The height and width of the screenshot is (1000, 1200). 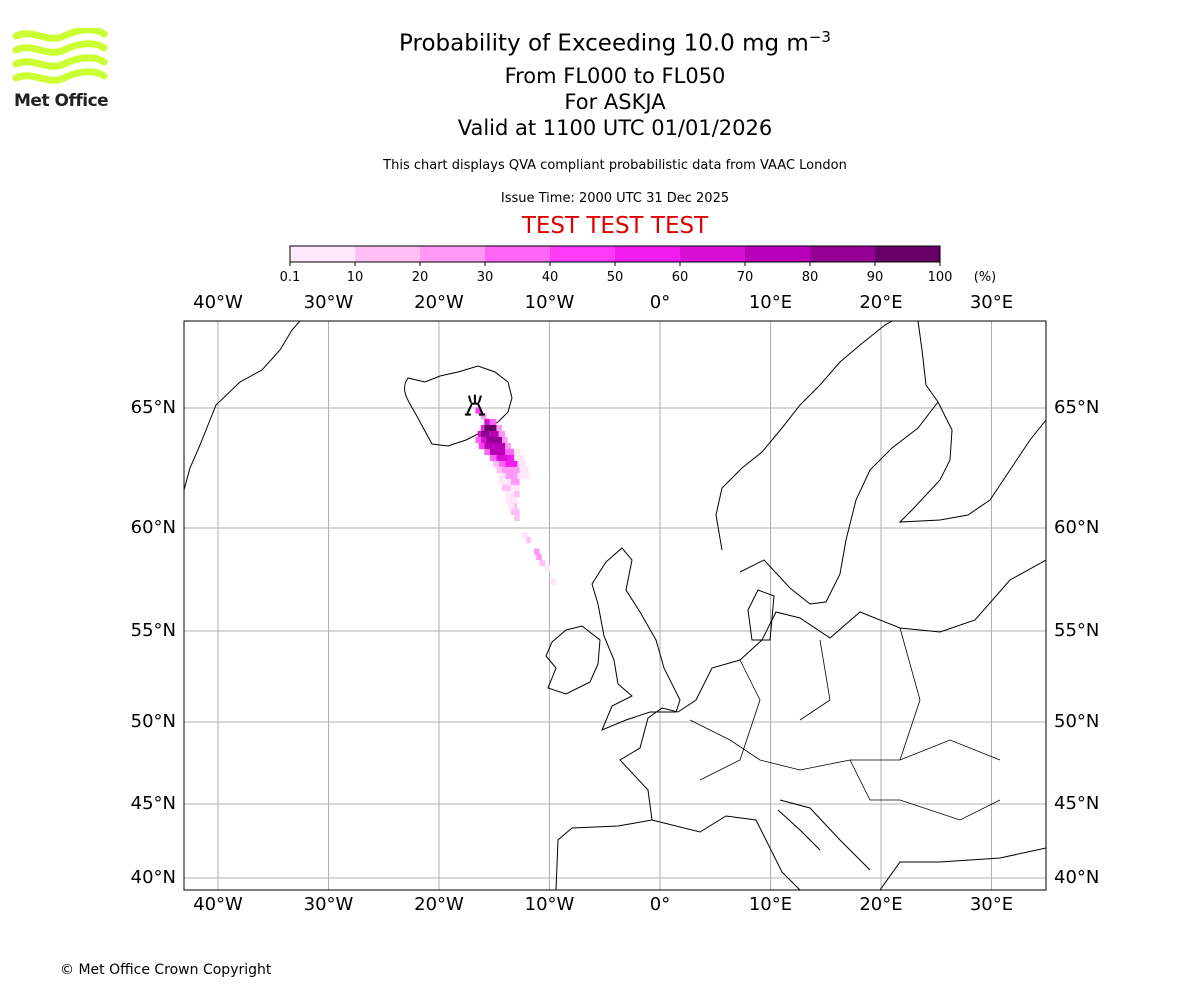 I want to click on adriatic-coast, so click(x=824, y=835).